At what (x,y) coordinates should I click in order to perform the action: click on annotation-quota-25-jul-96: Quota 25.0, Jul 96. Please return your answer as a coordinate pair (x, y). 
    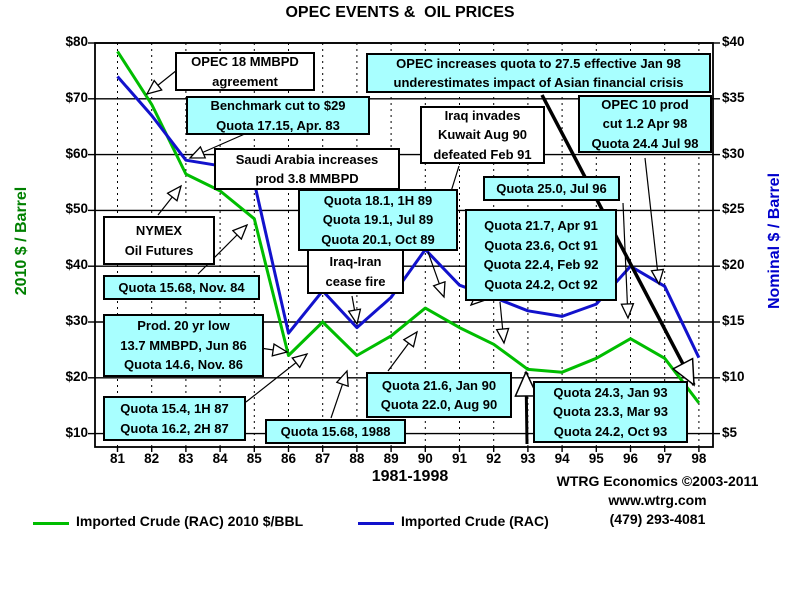
    Looking at the image, I should click on (551, 188).